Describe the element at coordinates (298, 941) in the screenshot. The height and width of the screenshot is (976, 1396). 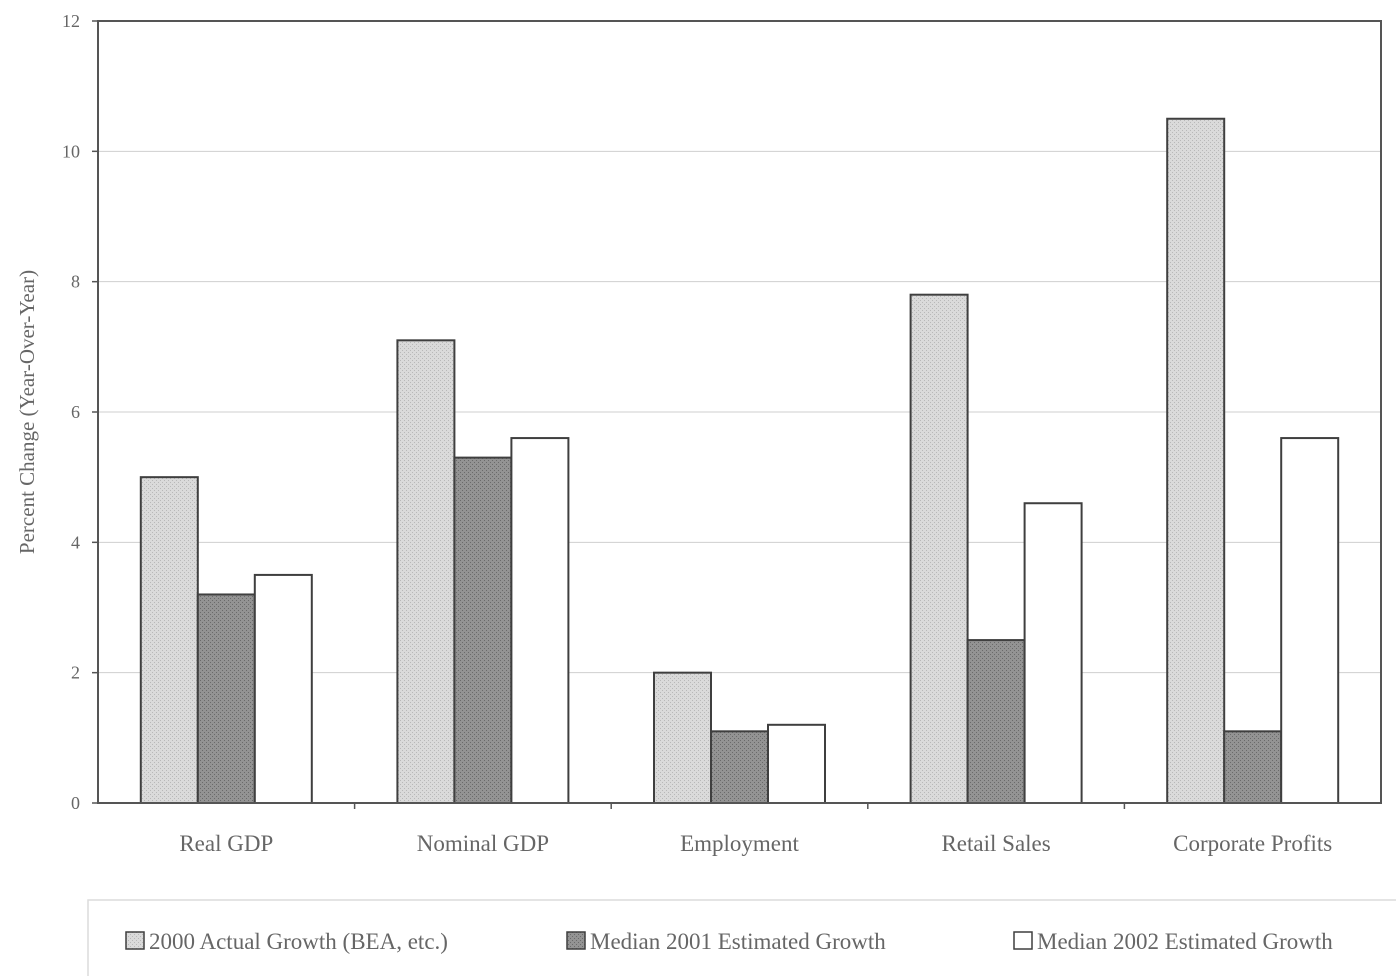
I see `legend-label: 2000 Actual Growth (BEA, etc.)` at that location.